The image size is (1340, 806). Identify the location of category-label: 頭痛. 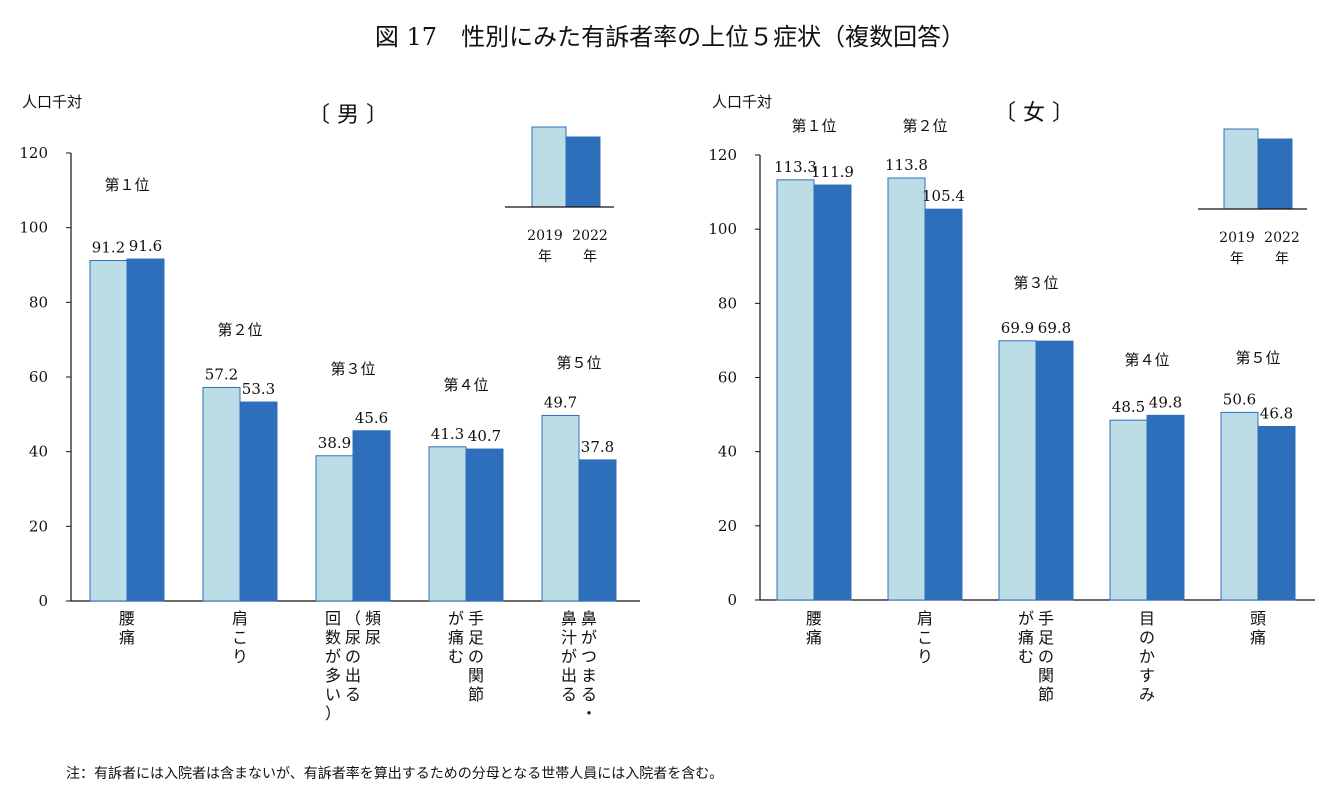
(1258, 628).